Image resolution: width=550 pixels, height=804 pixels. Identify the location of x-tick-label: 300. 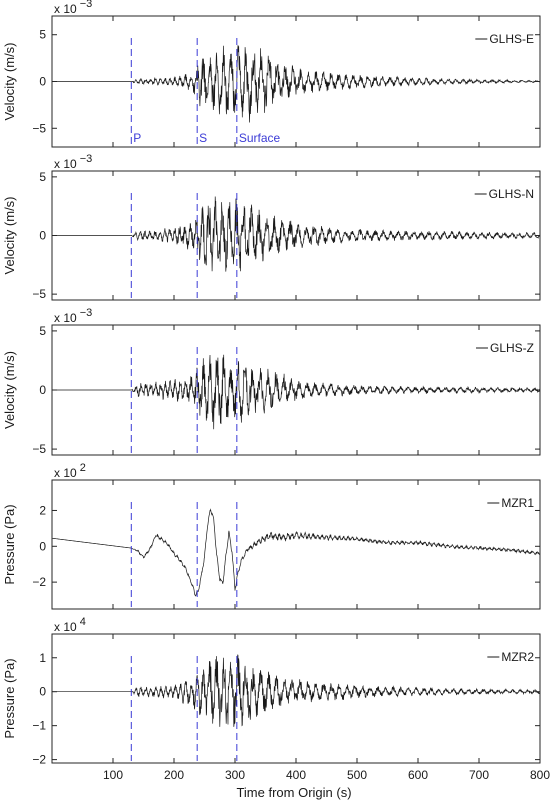
(235, 775).